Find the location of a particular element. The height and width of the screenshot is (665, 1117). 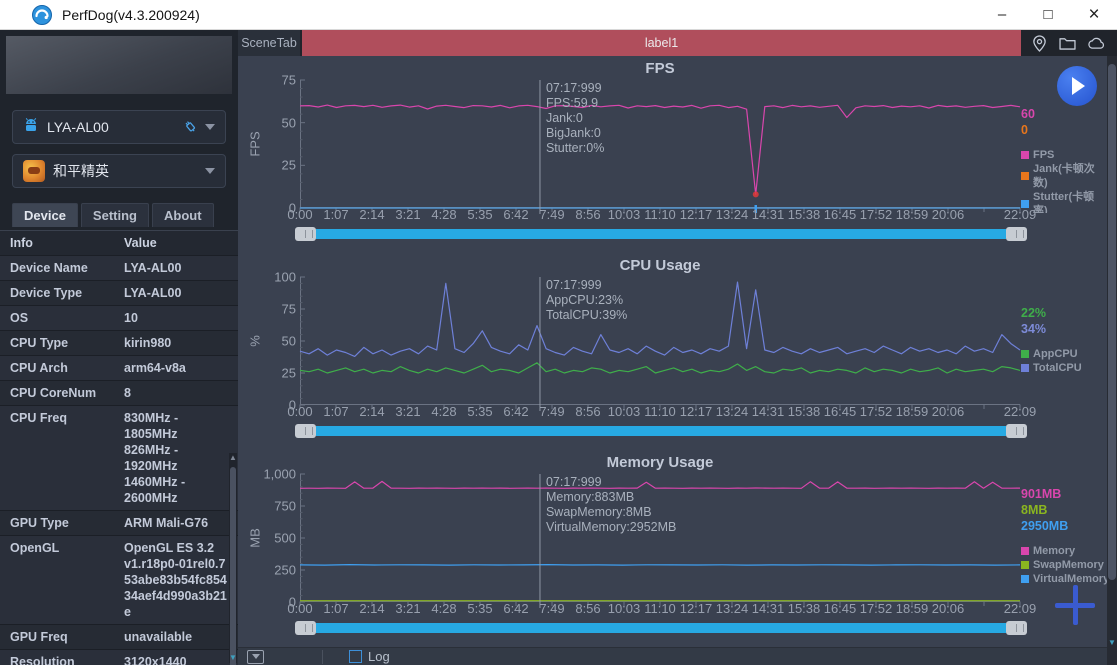

chart-side-panel: 60 0 FPS Jank(卡顿次数) Stutter(卡顿率) is located at coordinates (1064, 146).